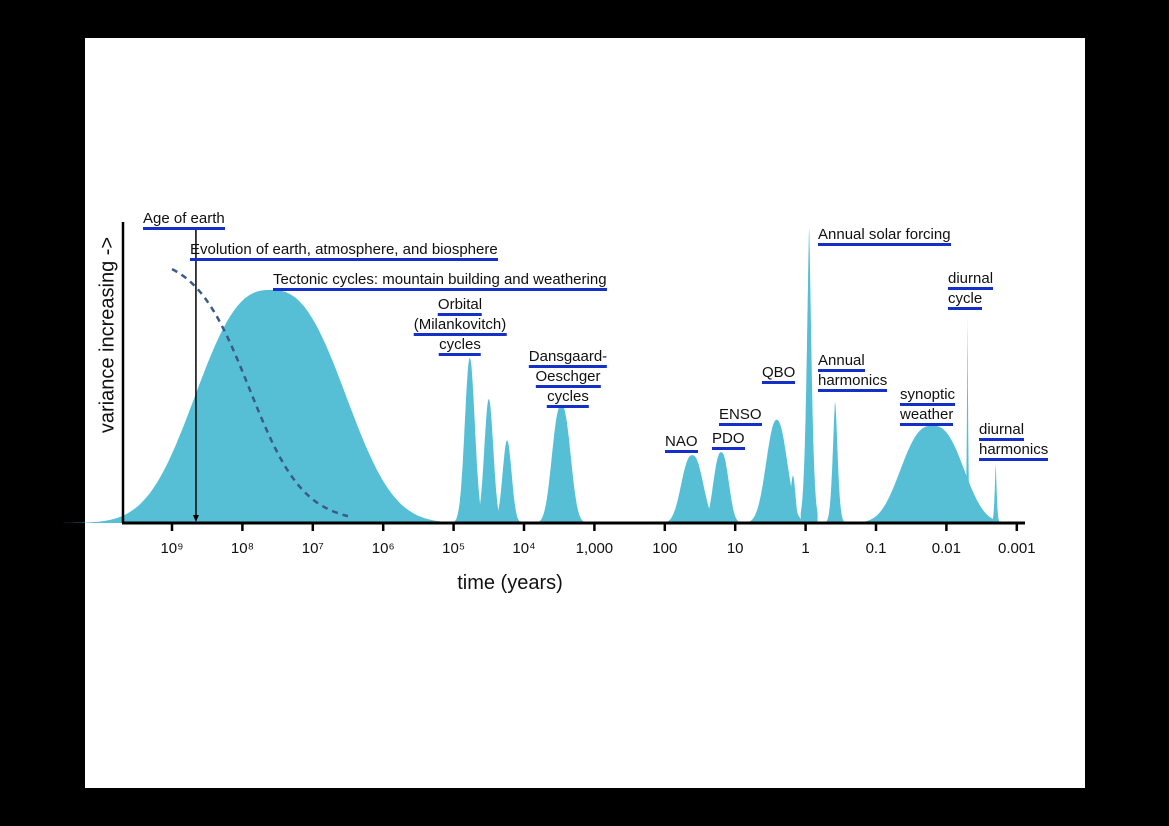 This screenshot has width=1169, height=826. Describe the element at coordinates (779, 374) in the screenshot. I see `label-qbo: QBO` at that location.